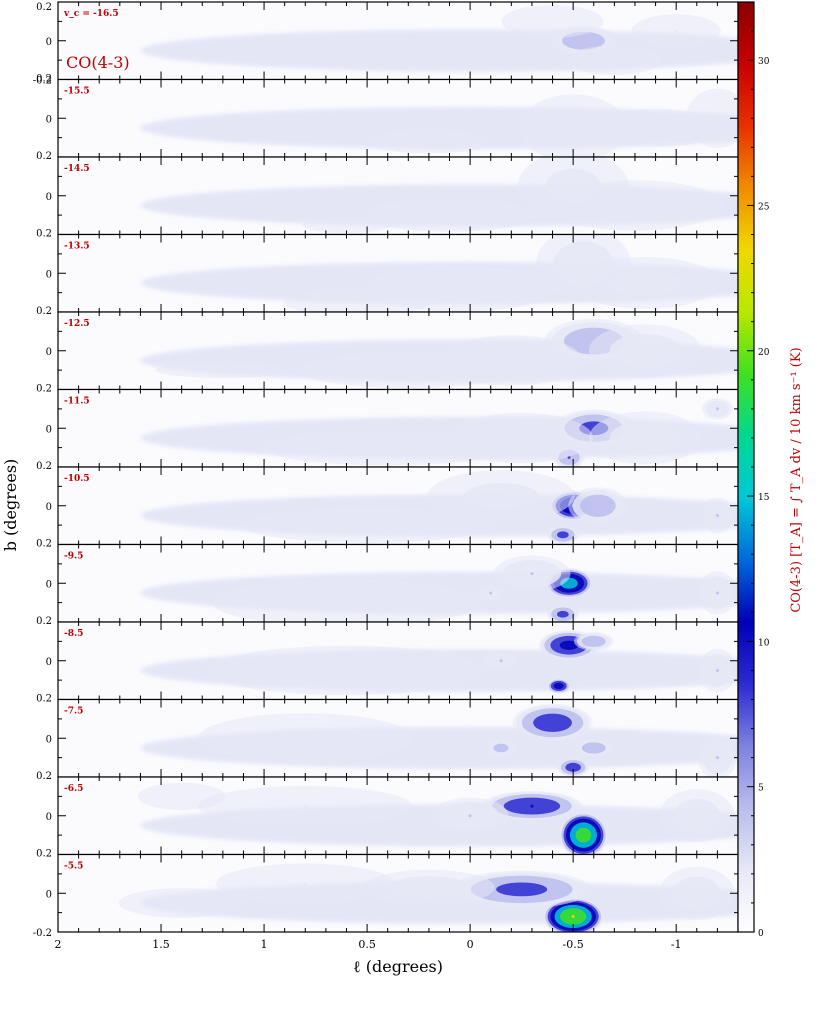 This screenshot has height=1010, width=822. I want to click on panel: 0.2 0 -14.5, so click(387, 193).